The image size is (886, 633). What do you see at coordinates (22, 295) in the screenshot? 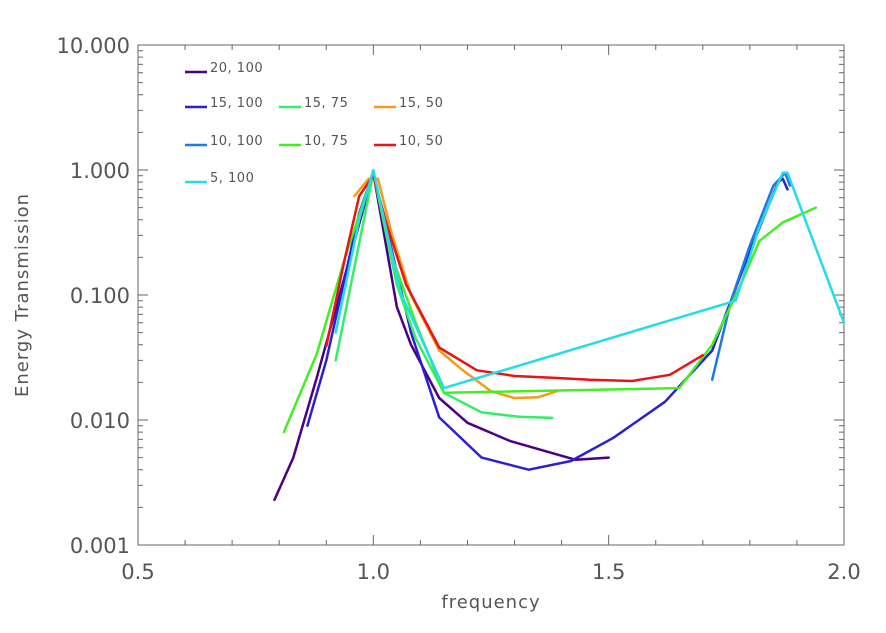
I see `y-axis-title: Energy Transmission` at bounding box center [22, 295].